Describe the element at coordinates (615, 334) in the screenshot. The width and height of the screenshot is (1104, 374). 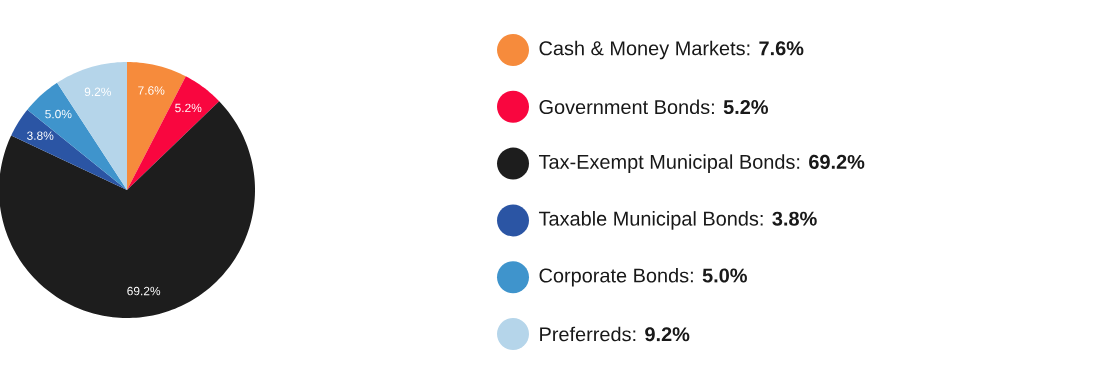
I see `legend-label: Preferreds: 9.2%` at that location.